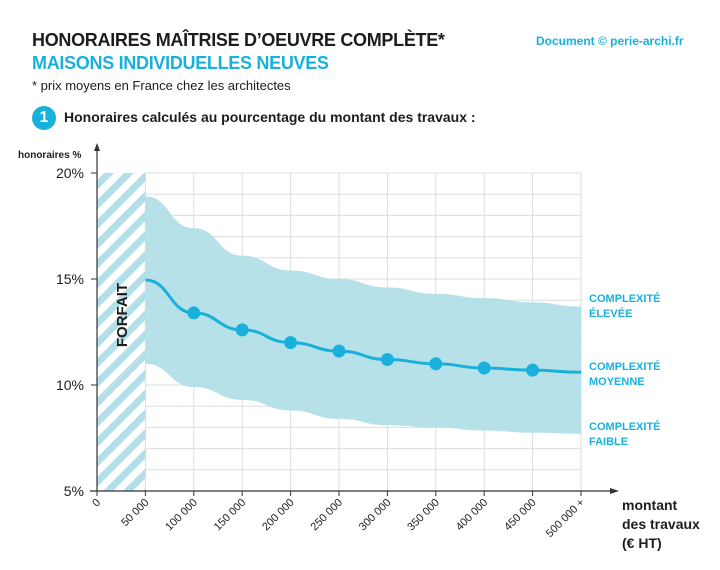  I want to click on y-axis-label: honoraires %, so click(49, 155).